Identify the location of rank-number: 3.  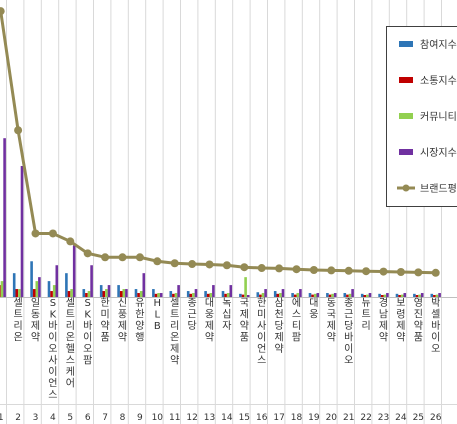
(36, 418).